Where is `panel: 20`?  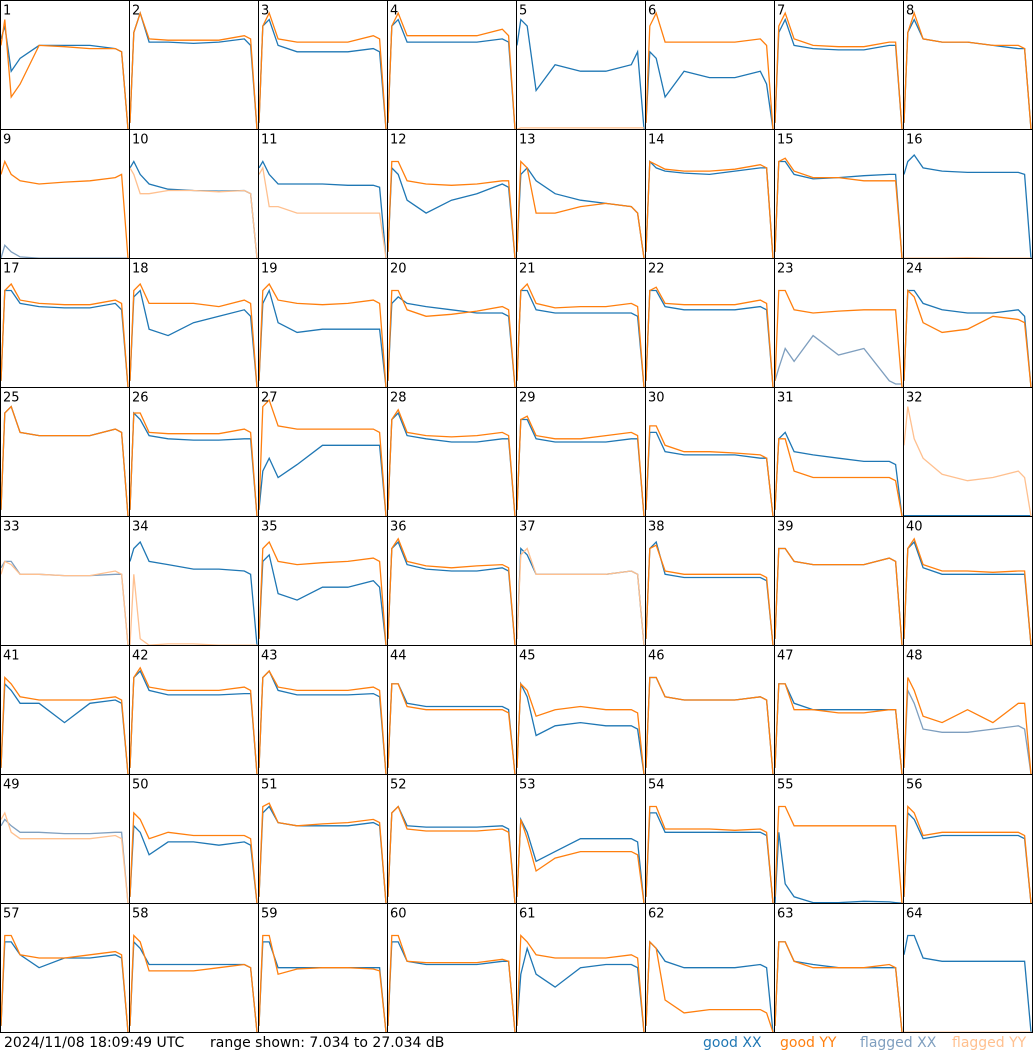 panel: 20 is located at coordinates (452, 323).